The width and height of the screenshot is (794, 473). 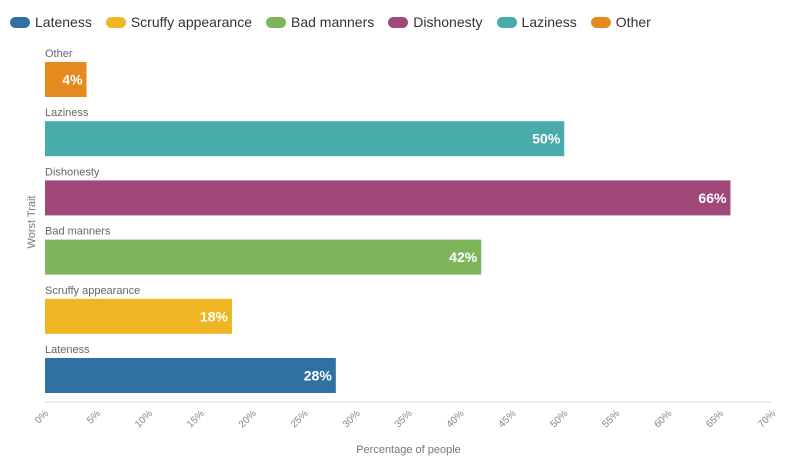 I want to click on legend-swatch-dishonesty, so click(x=398, y=22).